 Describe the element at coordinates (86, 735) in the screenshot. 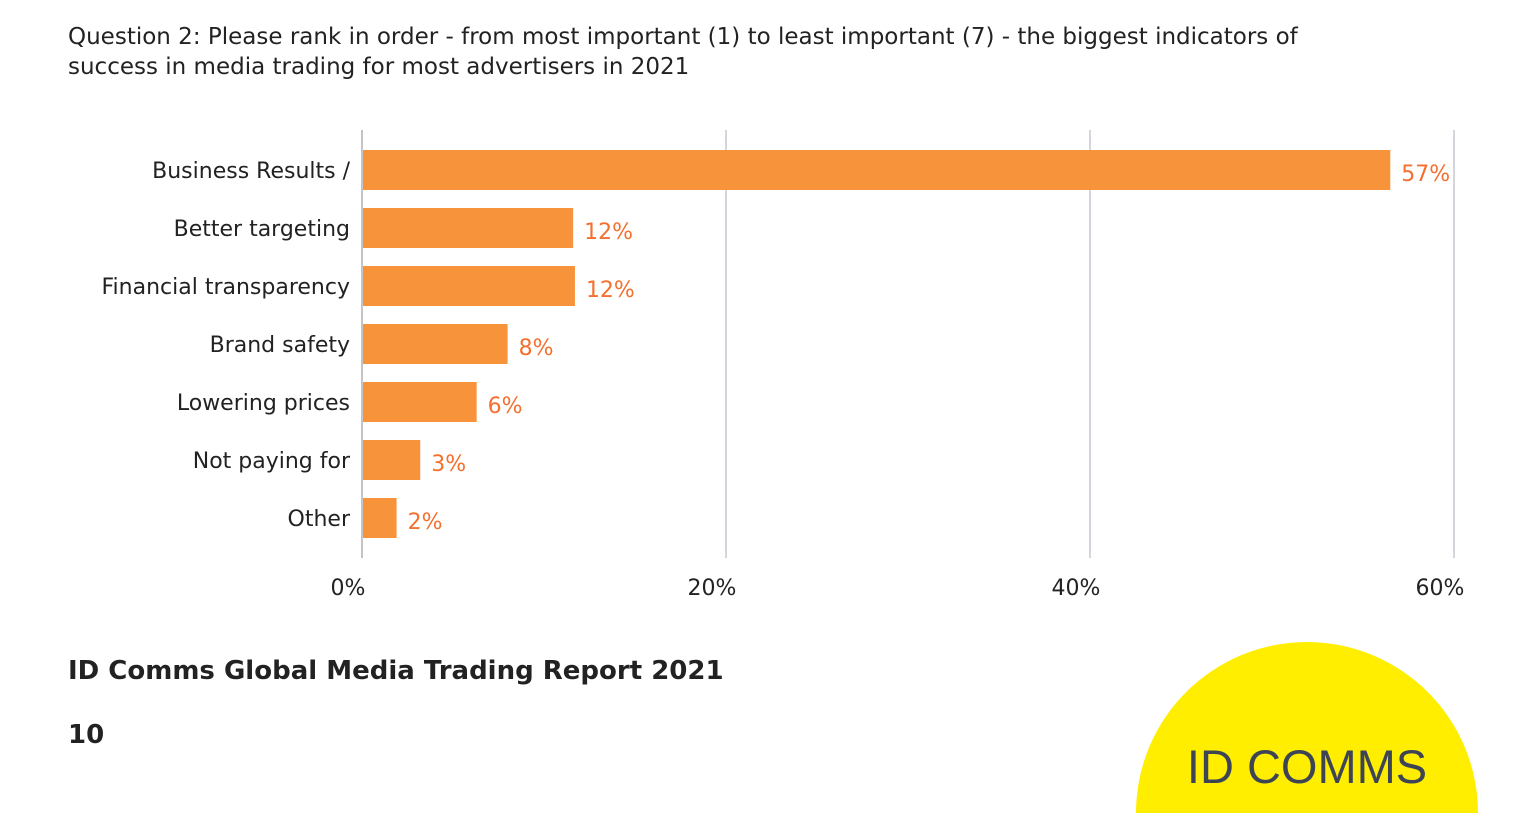

I see `page-number: 10` at that location.